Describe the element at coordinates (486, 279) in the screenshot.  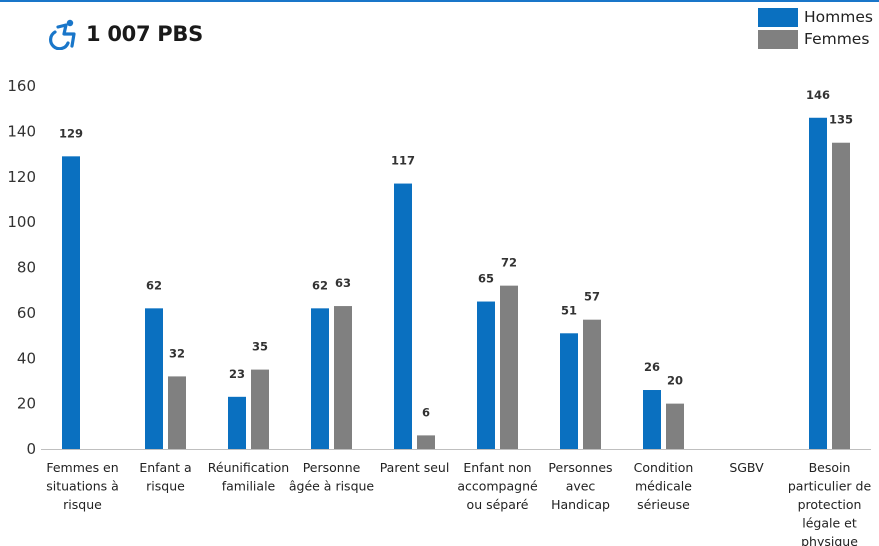
I see `data-label-hommes: 65` at that location.